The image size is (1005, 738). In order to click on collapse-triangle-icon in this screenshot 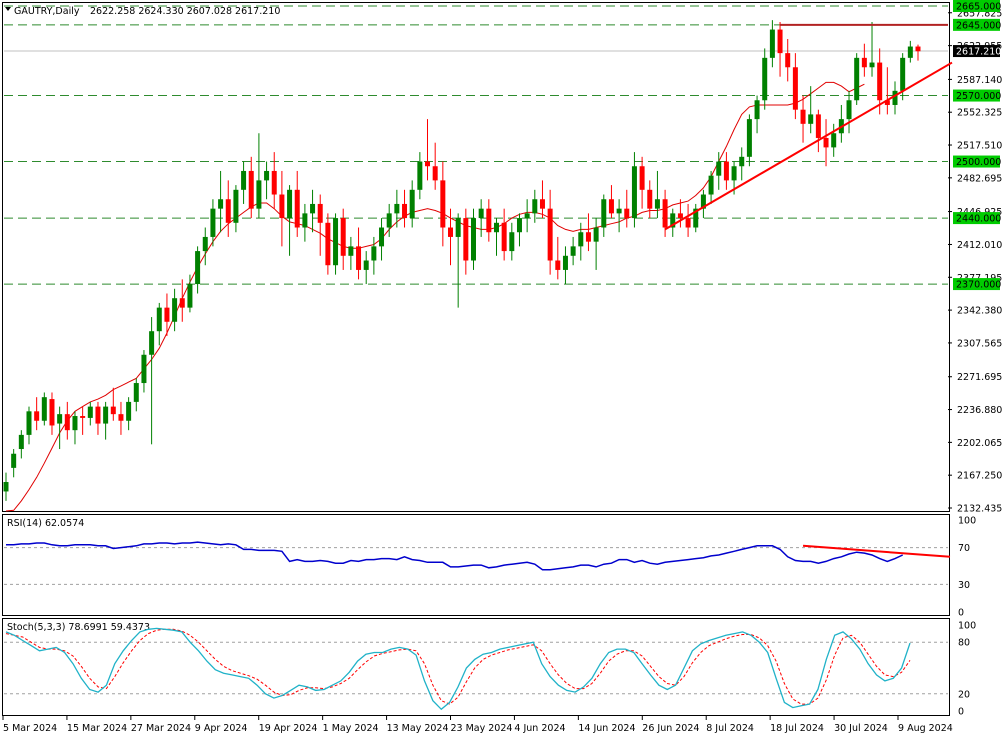, I will do `click(8, 9)`.